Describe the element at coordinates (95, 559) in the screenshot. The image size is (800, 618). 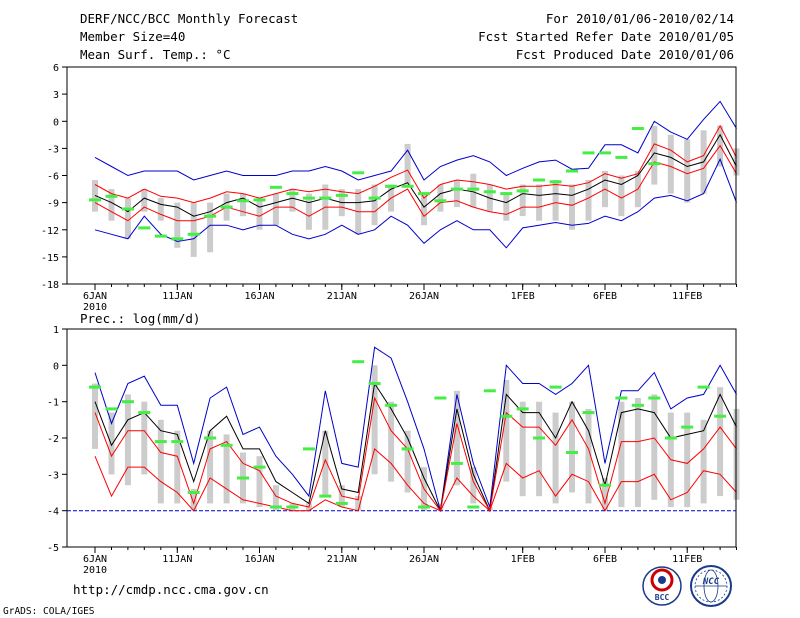
I see `precip-xtick-label: 6JAN` at that location.